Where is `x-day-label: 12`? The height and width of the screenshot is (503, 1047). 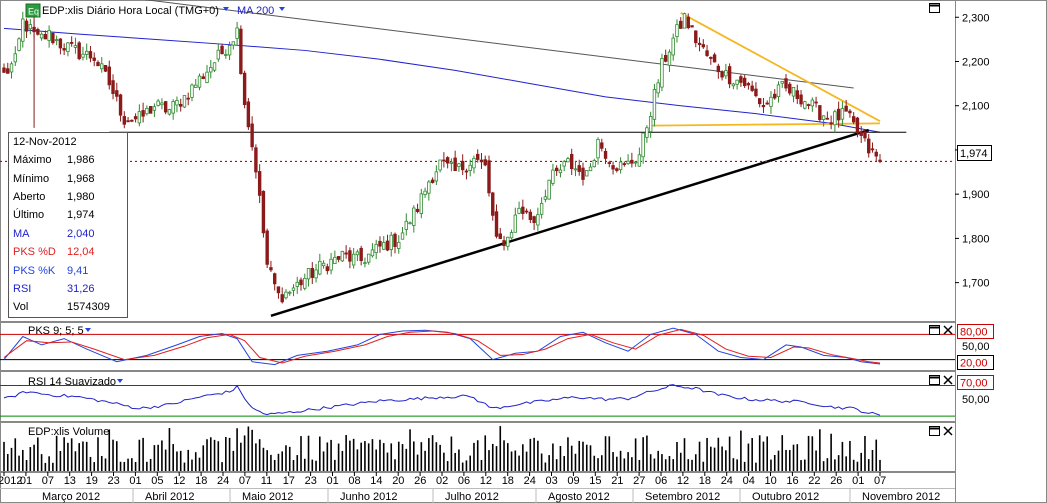 x-day-label: 12 is located at coordinates (179, 481).